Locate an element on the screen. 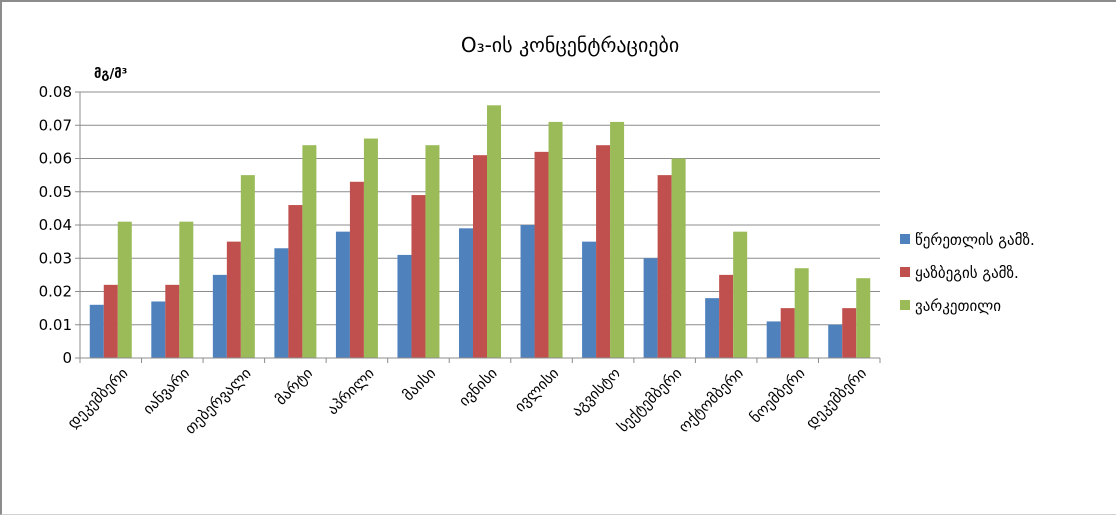 The width and height of the screenshot is (1116, 515). y-tick-label: 0.02 is located at coordinates (55, 292).